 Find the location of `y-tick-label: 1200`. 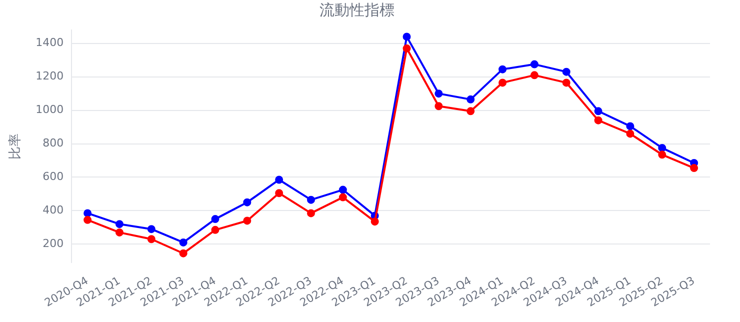

y-tick-label: 1200 is located at coordinates (50, 76).